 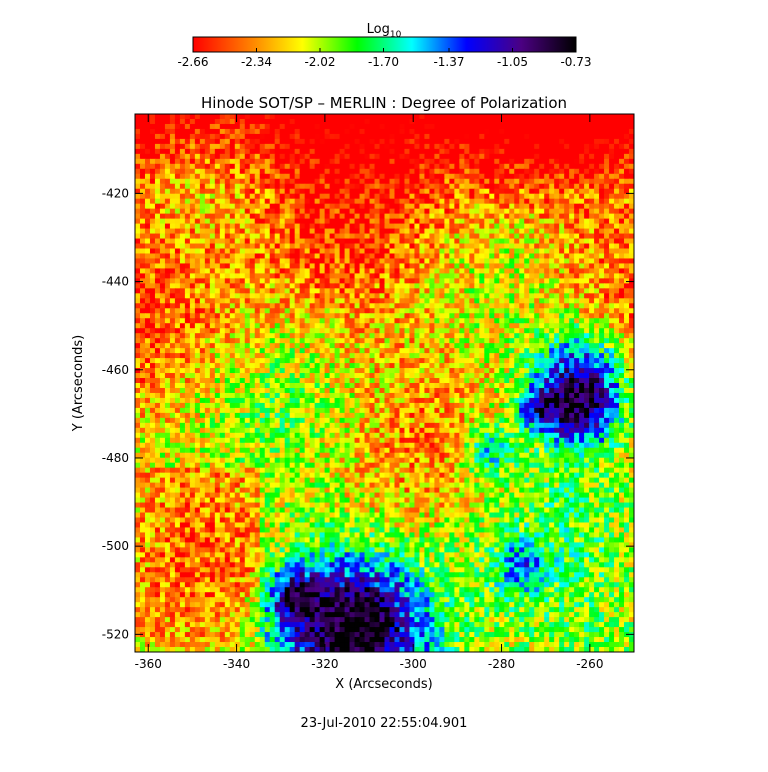 I want to click on y-tick-label: -480, so click(x=115, y=458).